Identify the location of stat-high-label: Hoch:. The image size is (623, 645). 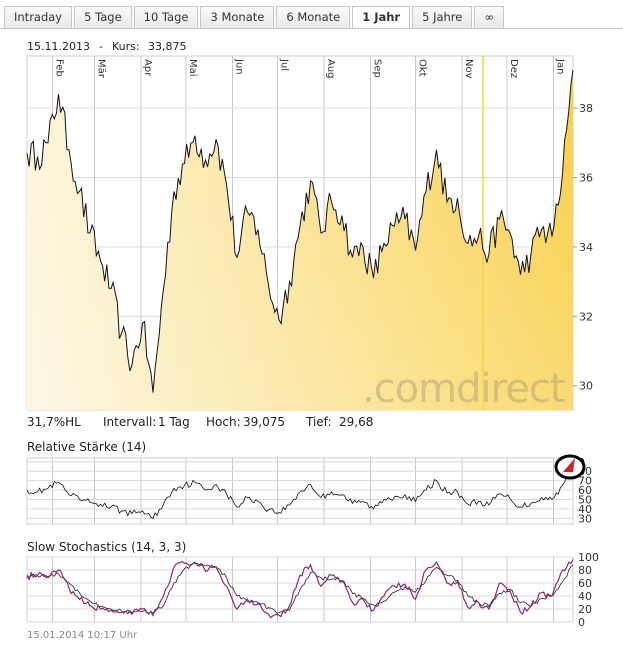
(223, 422).